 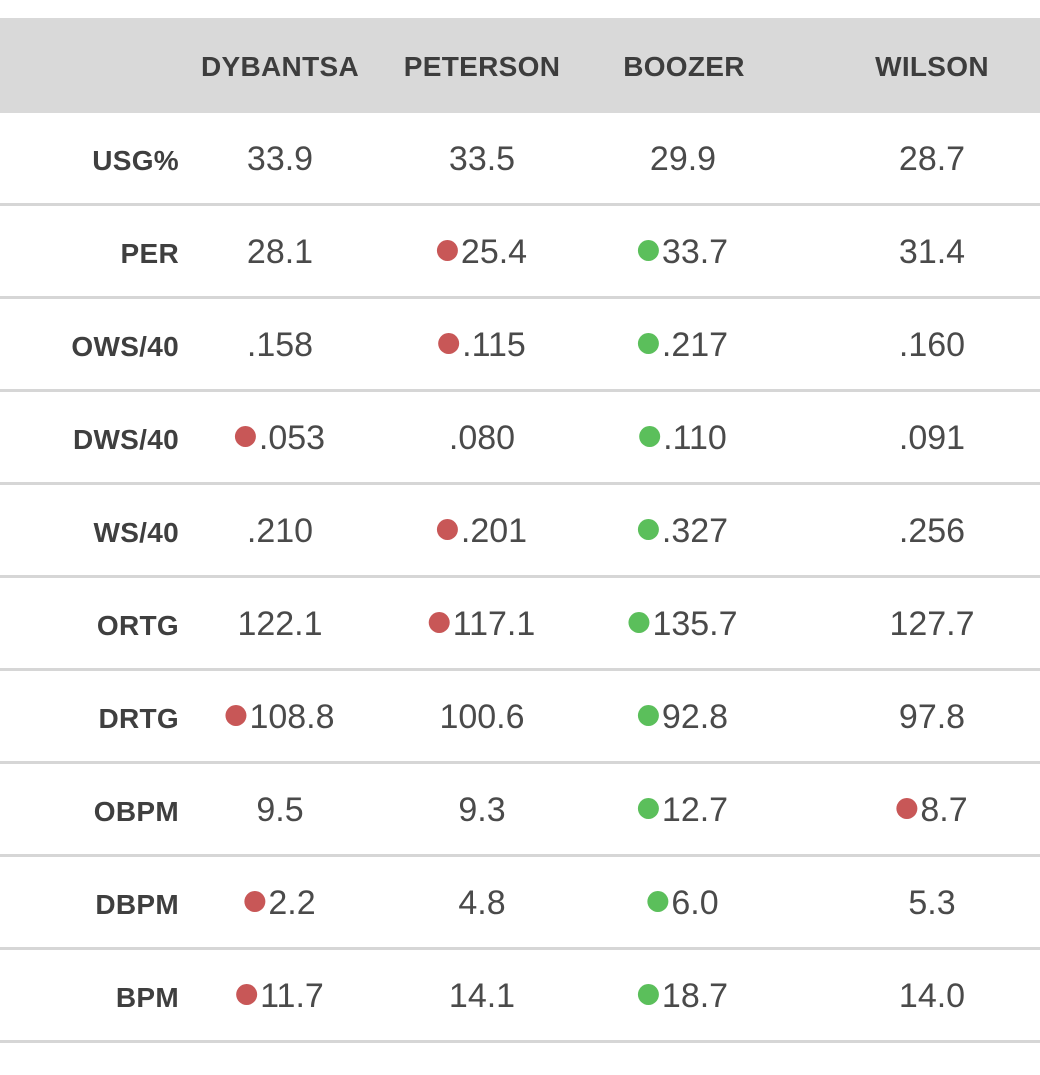 I want to click on table-row: PER 28.1 25.4 33.7 31.4, so click(x=520, y=252).